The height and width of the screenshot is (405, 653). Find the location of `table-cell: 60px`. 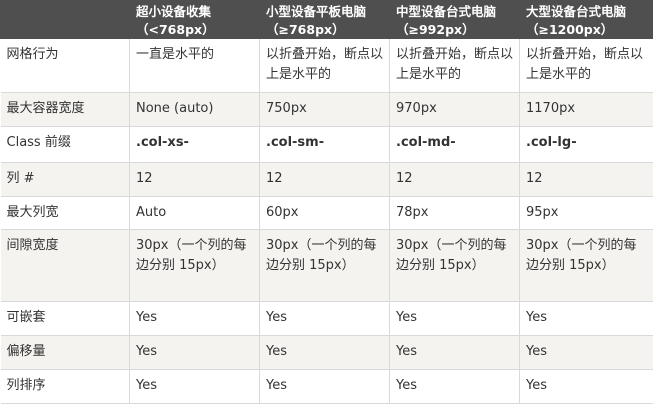

table-cell: 60px is located at coordinates (324, 213).